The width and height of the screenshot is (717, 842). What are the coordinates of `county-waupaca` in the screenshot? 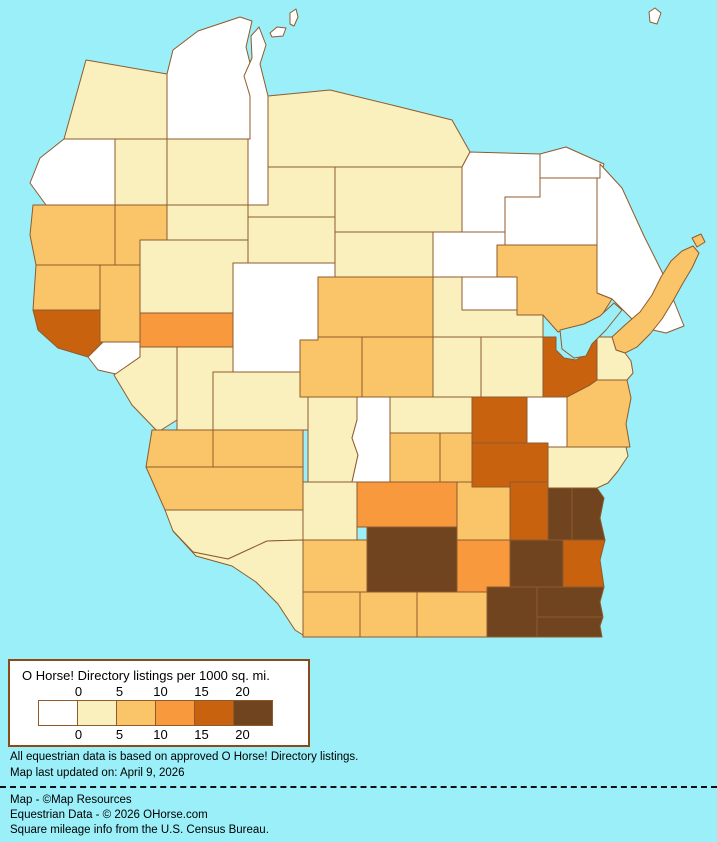 It's located at (457, 367).